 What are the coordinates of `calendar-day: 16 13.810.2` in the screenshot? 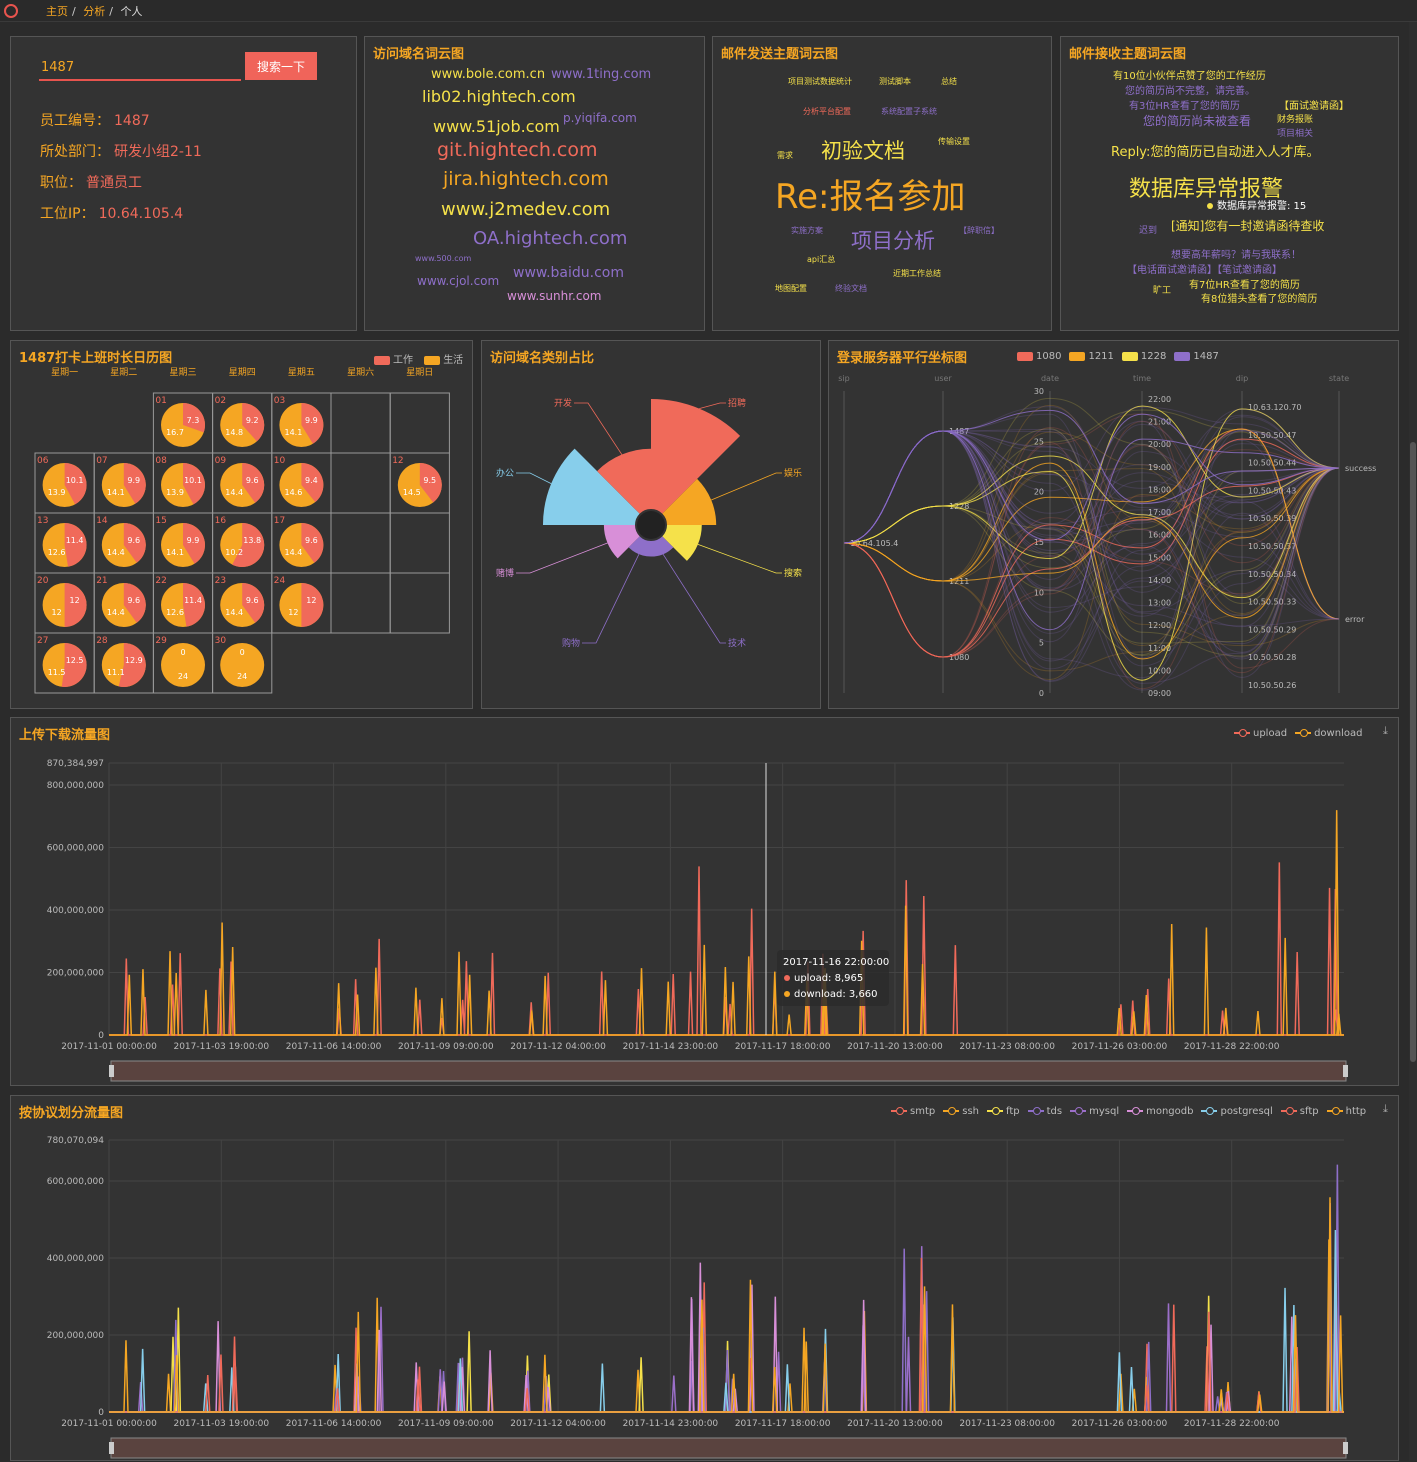 It's located at (240, 541).